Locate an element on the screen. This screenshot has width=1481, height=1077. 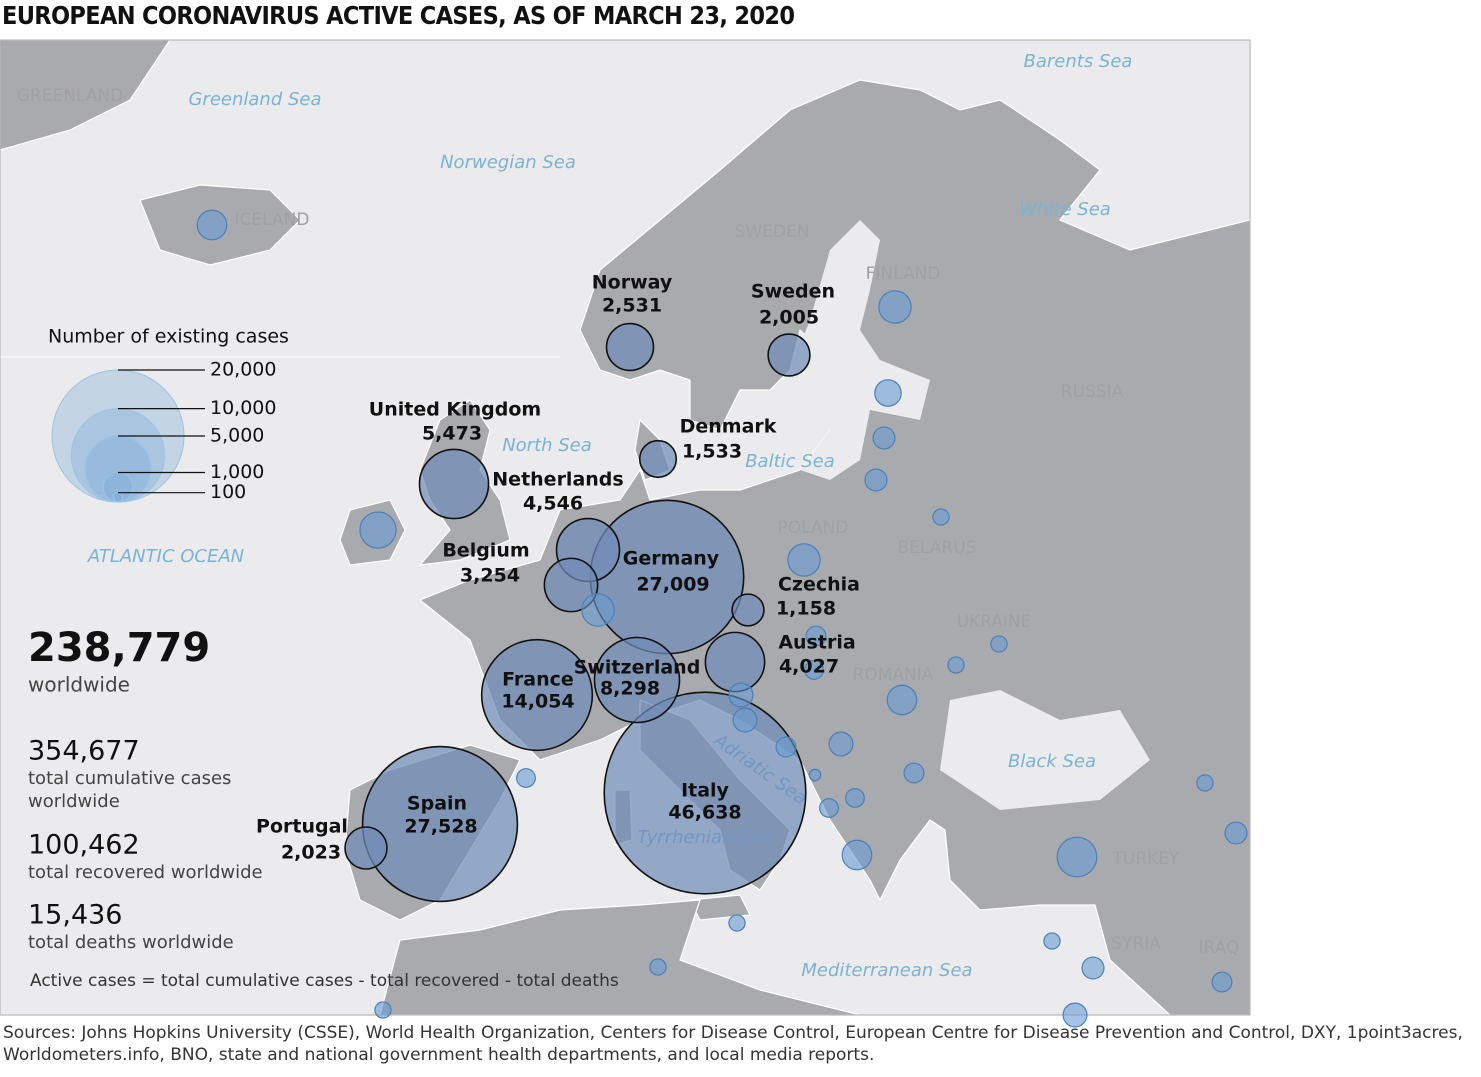
country-label: SYRIA is located at coordinates (1136, 944).